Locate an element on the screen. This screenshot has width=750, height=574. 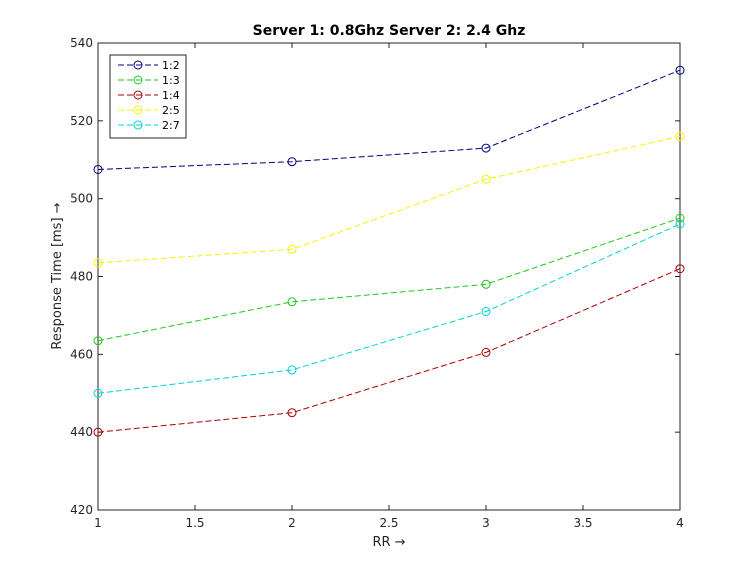
legend-entry: 1:4 is located at coordinates (149, 95).